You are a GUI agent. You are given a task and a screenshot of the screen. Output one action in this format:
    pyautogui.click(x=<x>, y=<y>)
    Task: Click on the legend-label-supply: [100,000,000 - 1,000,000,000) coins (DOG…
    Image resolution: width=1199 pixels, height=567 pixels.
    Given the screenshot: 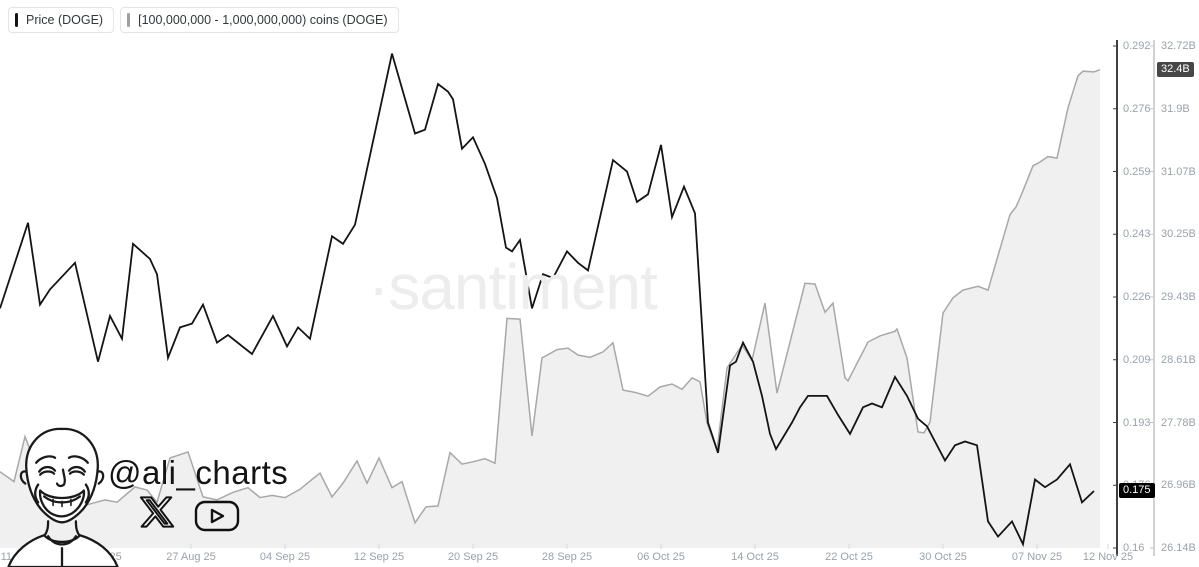 What is the action you would take?
    pyautogui.click(x=263, y=20)
    